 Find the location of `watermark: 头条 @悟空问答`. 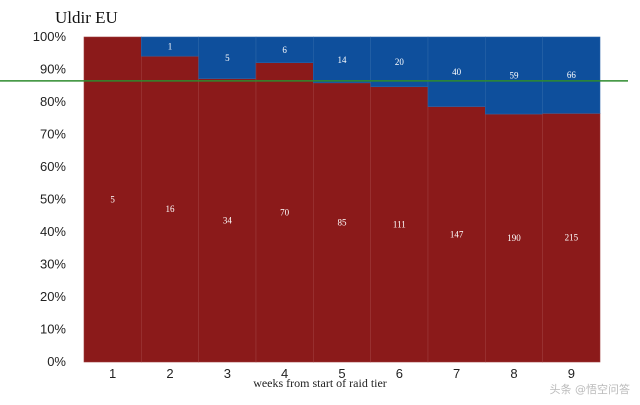

watermark: 头条 @悟空问答 is located at coordinates (590, 389).